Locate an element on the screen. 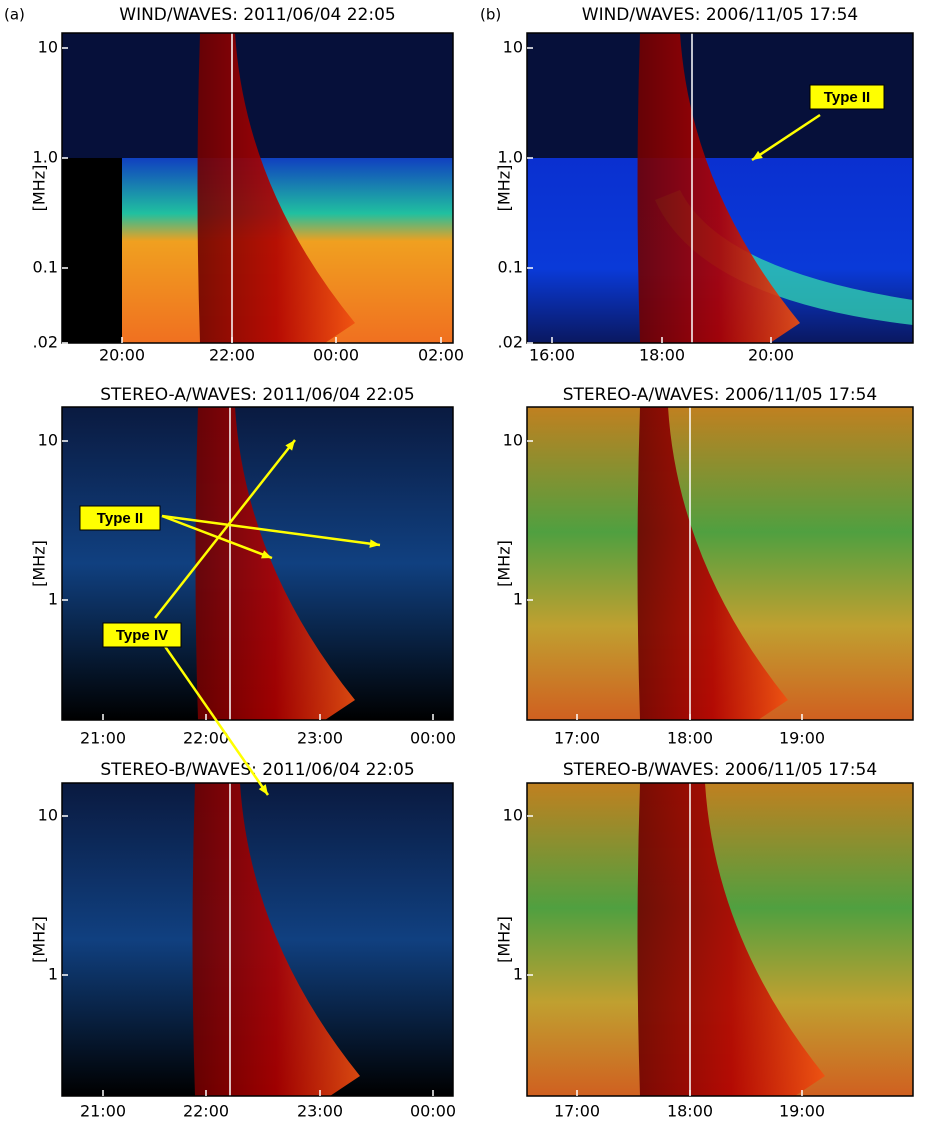 This screenshot has height=1126, width=925. panel-title: WIND/WAVES: 2006/11/05 17:54 is located at coordinates (720, 15).